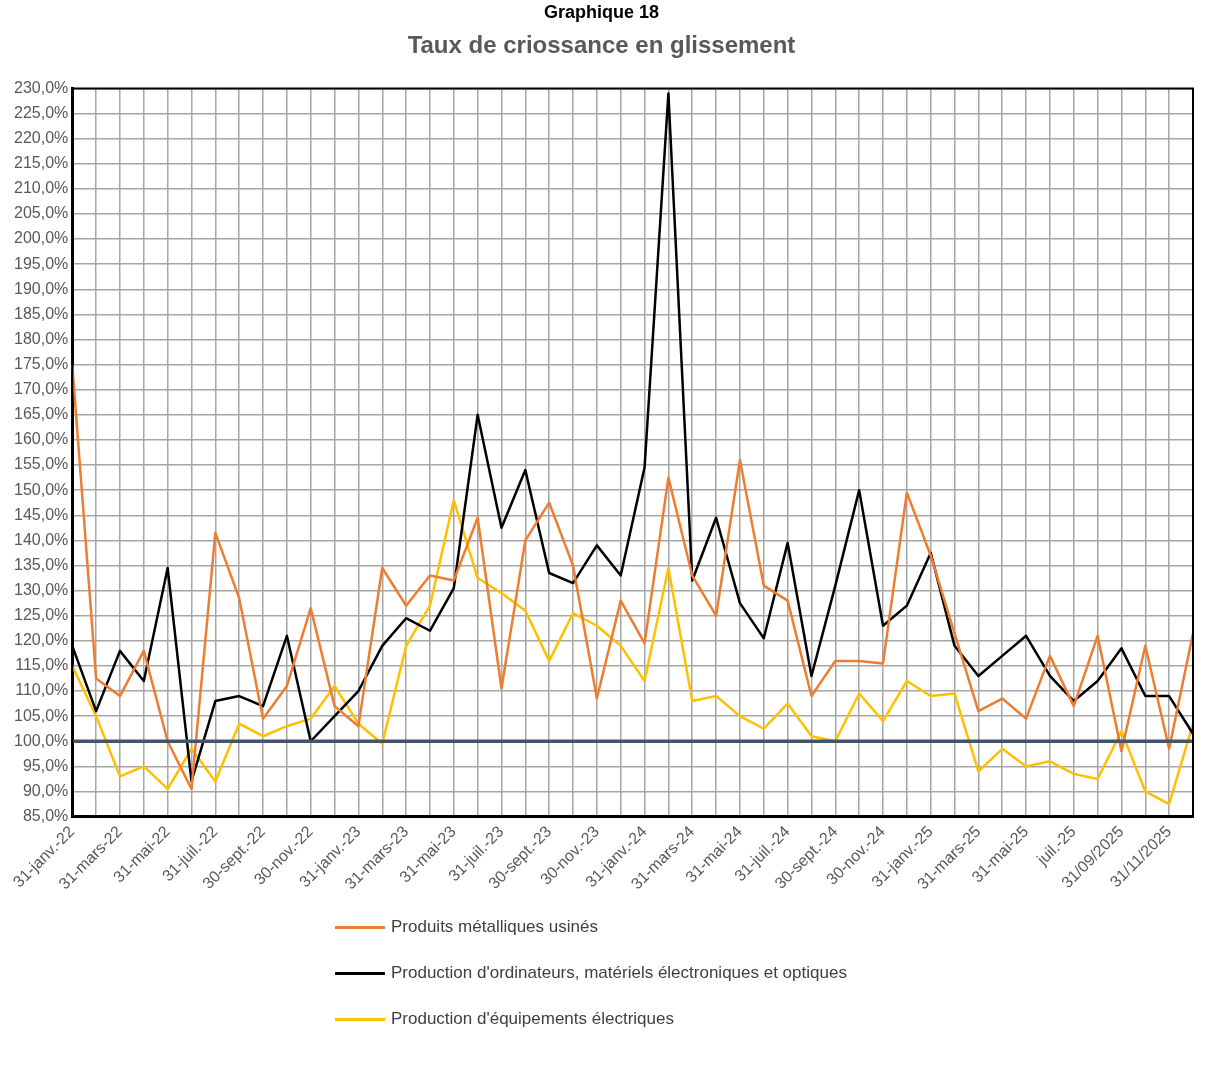 The width and height of the screenshot is (1231, 1066). Describe the element at coordinates (41, 564) in the screenshot. I see `y-tick-label: 135,0%` at that location.